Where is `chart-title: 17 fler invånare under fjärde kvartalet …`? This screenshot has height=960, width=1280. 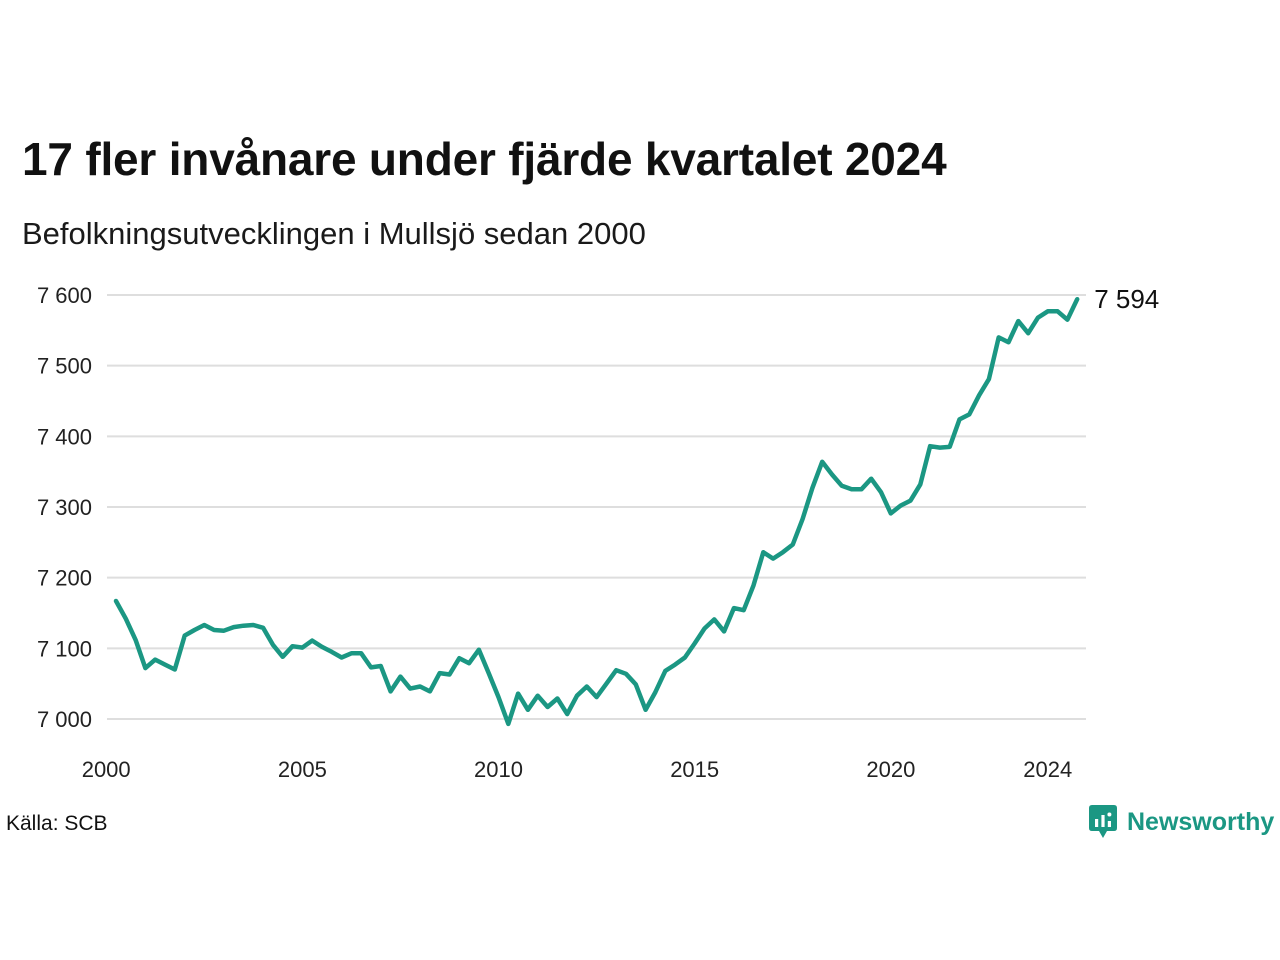
chart-title: 17 fler invånare under fjärde kvartalet … is located at coordinates (484, 159).